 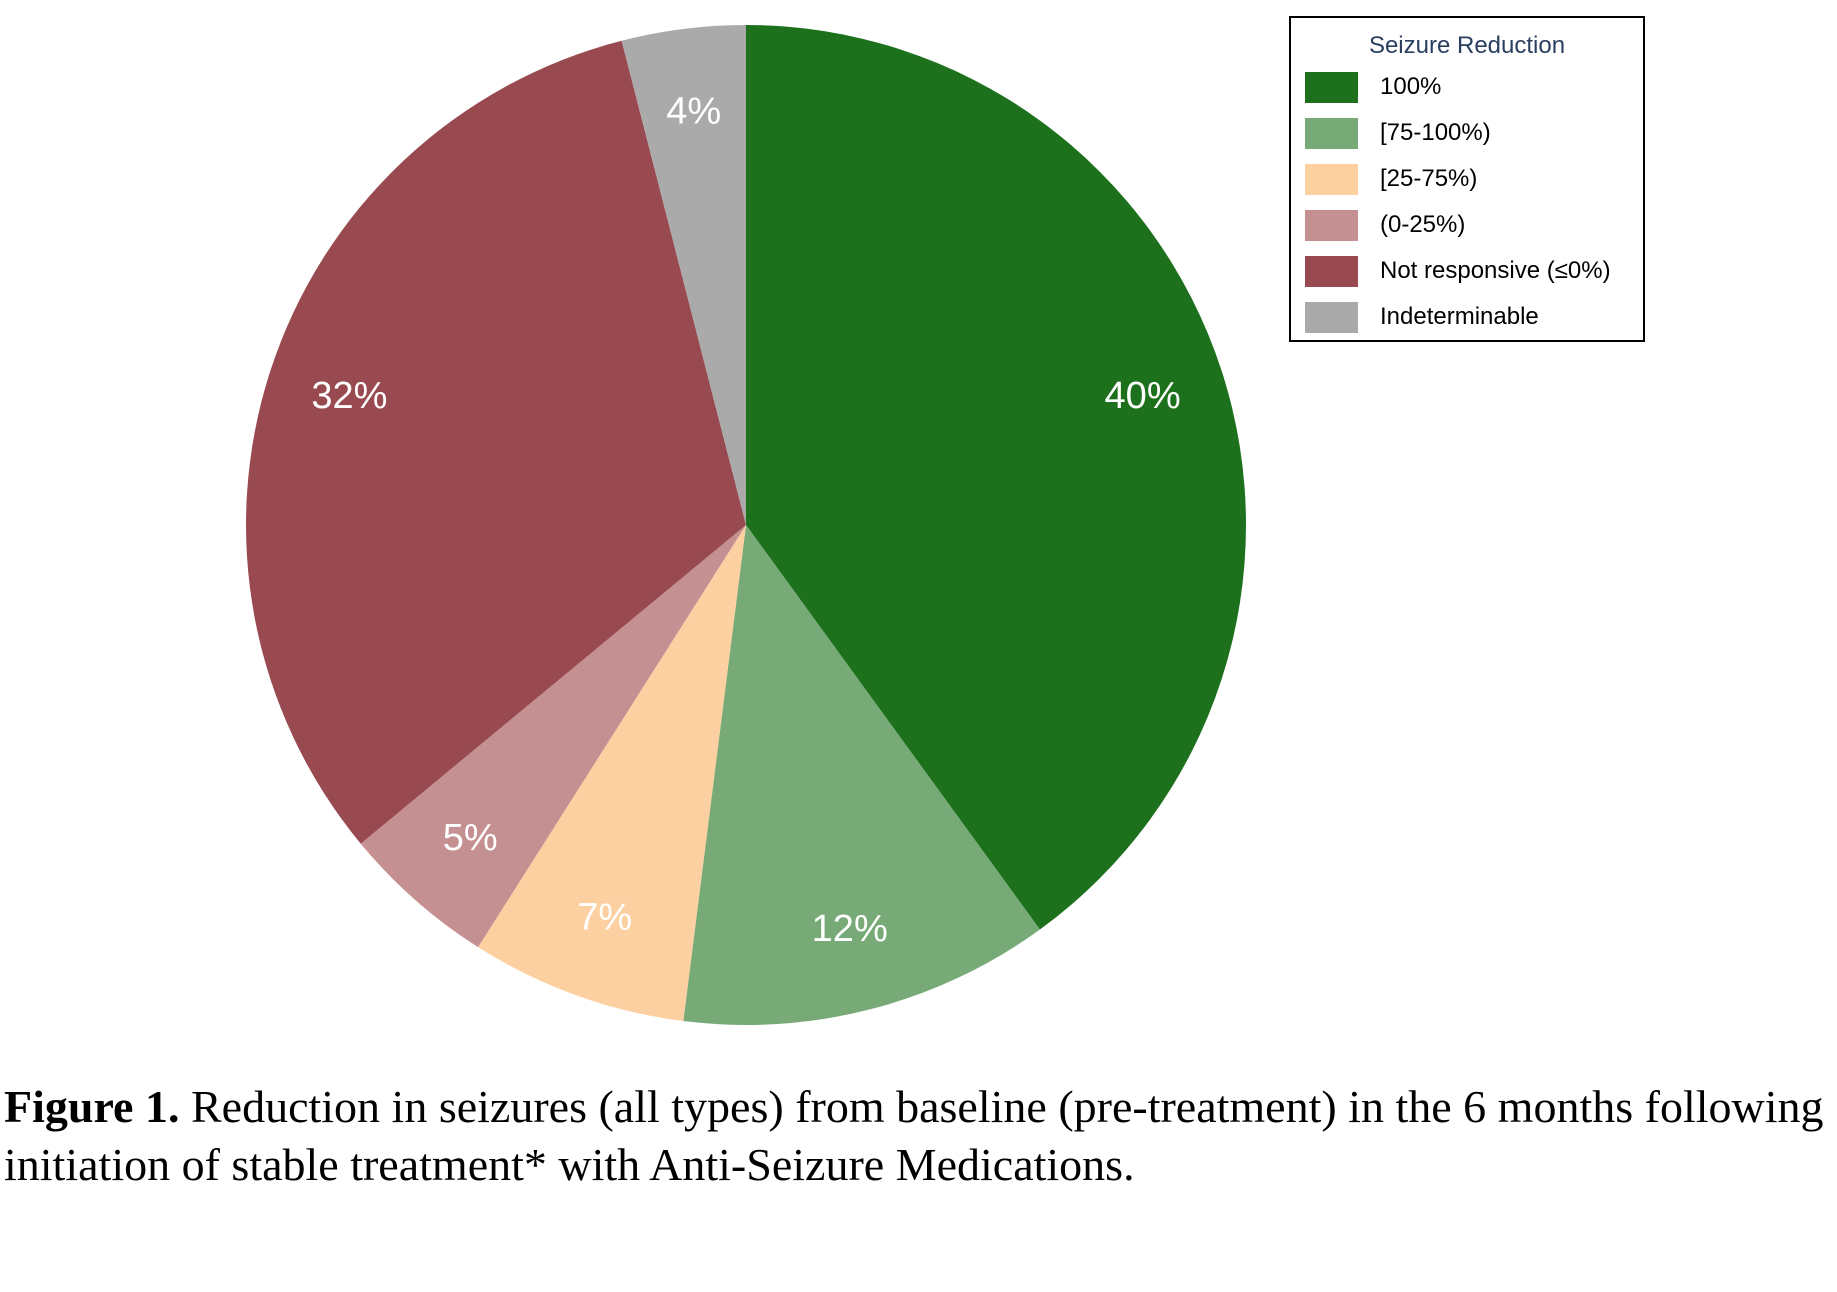 What do you see at coordinates (470, 838) in the screenshot?
I see `slice-label-0-25: 5%` at bounding box center [470, 838].